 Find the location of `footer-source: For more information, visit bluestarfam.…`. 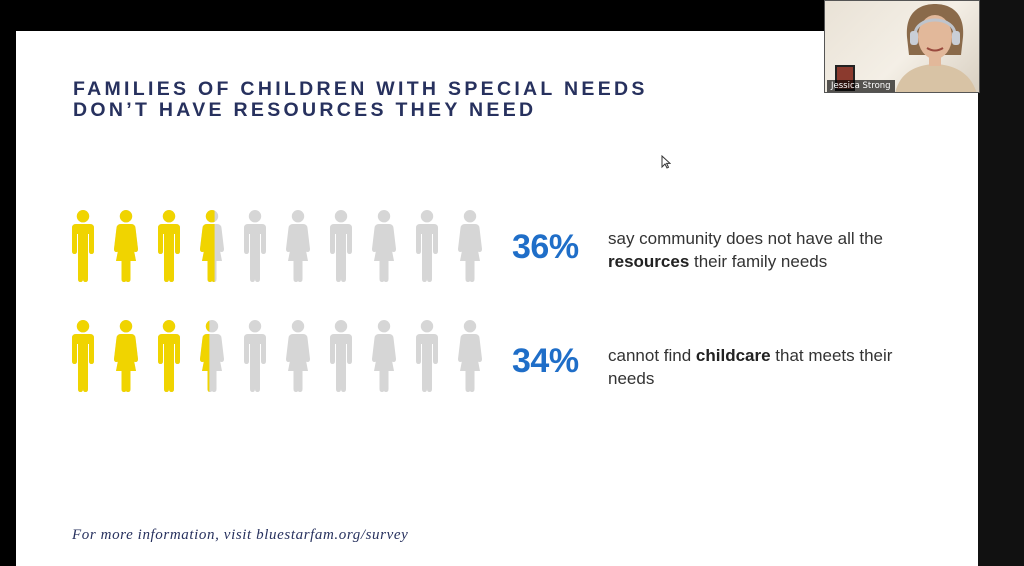

footer-source: For more information, visit bluestarfam.… is located at coordinates (240, 535).